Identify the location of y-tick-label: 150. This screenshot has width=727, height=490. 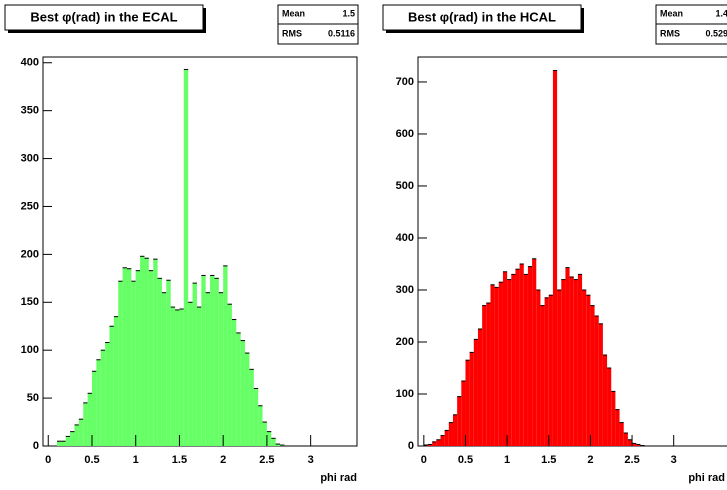
(30, 302).